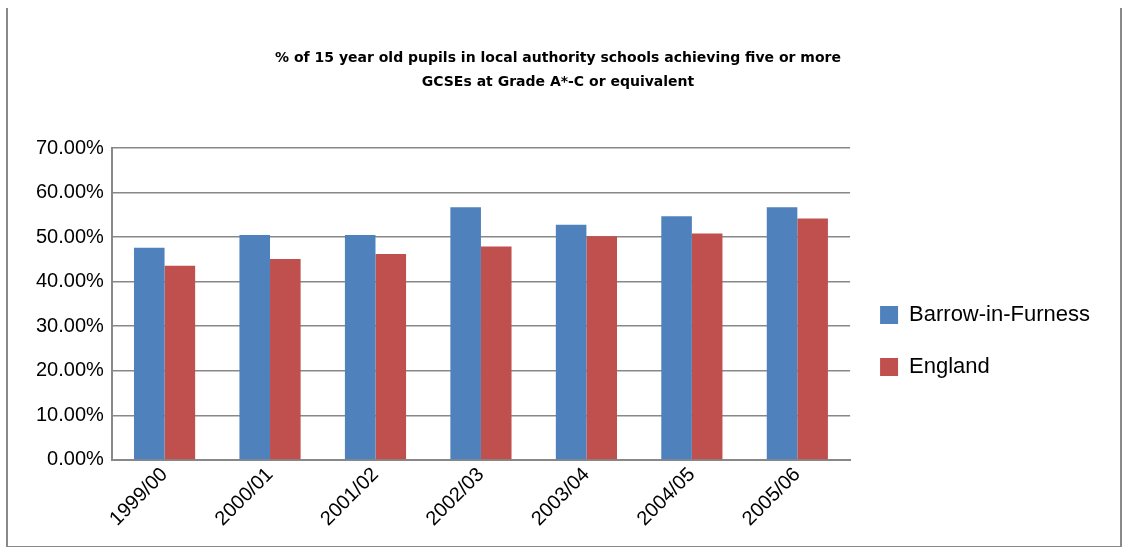 This screenshot has width=1127, height=549. What do you see at coordinates (558, 69) in the screenshot?
I see `chart-title: % of 15 year old pupils in local authority schools achieving five or more GCSEs at Grade A*-C or equivalent` at bounding box center [558, 69].